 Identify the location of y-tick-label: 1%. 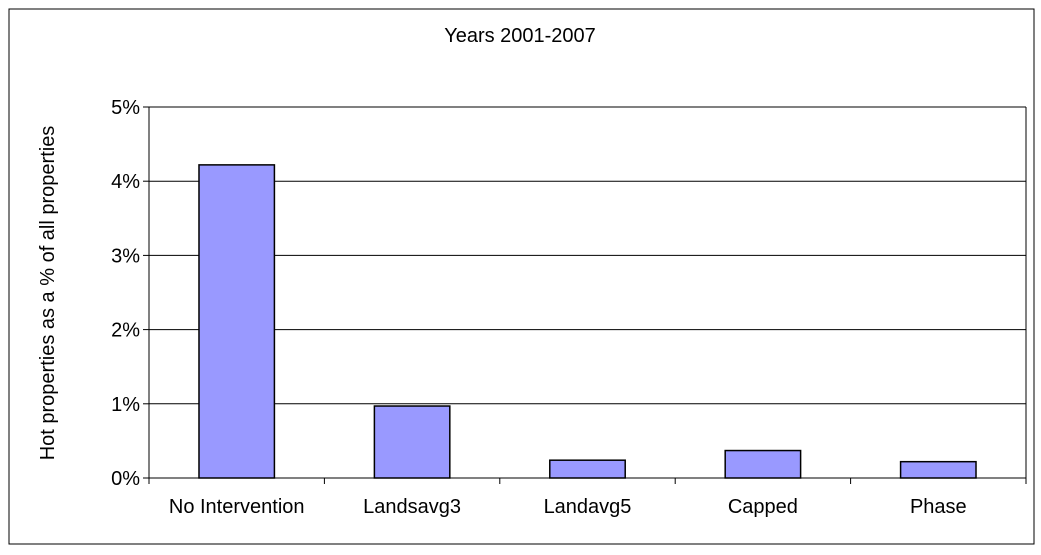
(125, 405).